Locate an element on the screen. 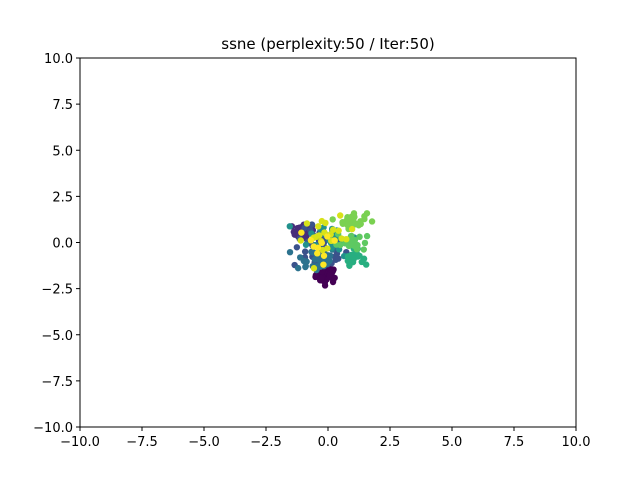 This screenshot has height=480, width=640. x-tick-label: −7.5 is located at coordinates (142, 442).